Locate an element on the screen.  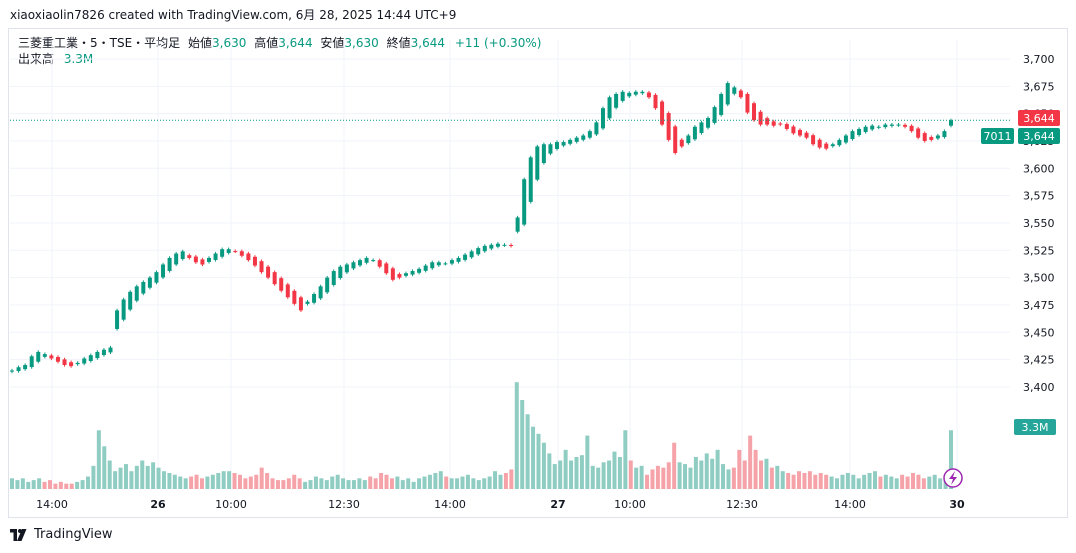
legend-symbol: 三菱重工業・5・TSE・平均足 is located at coordinates (99, 43).